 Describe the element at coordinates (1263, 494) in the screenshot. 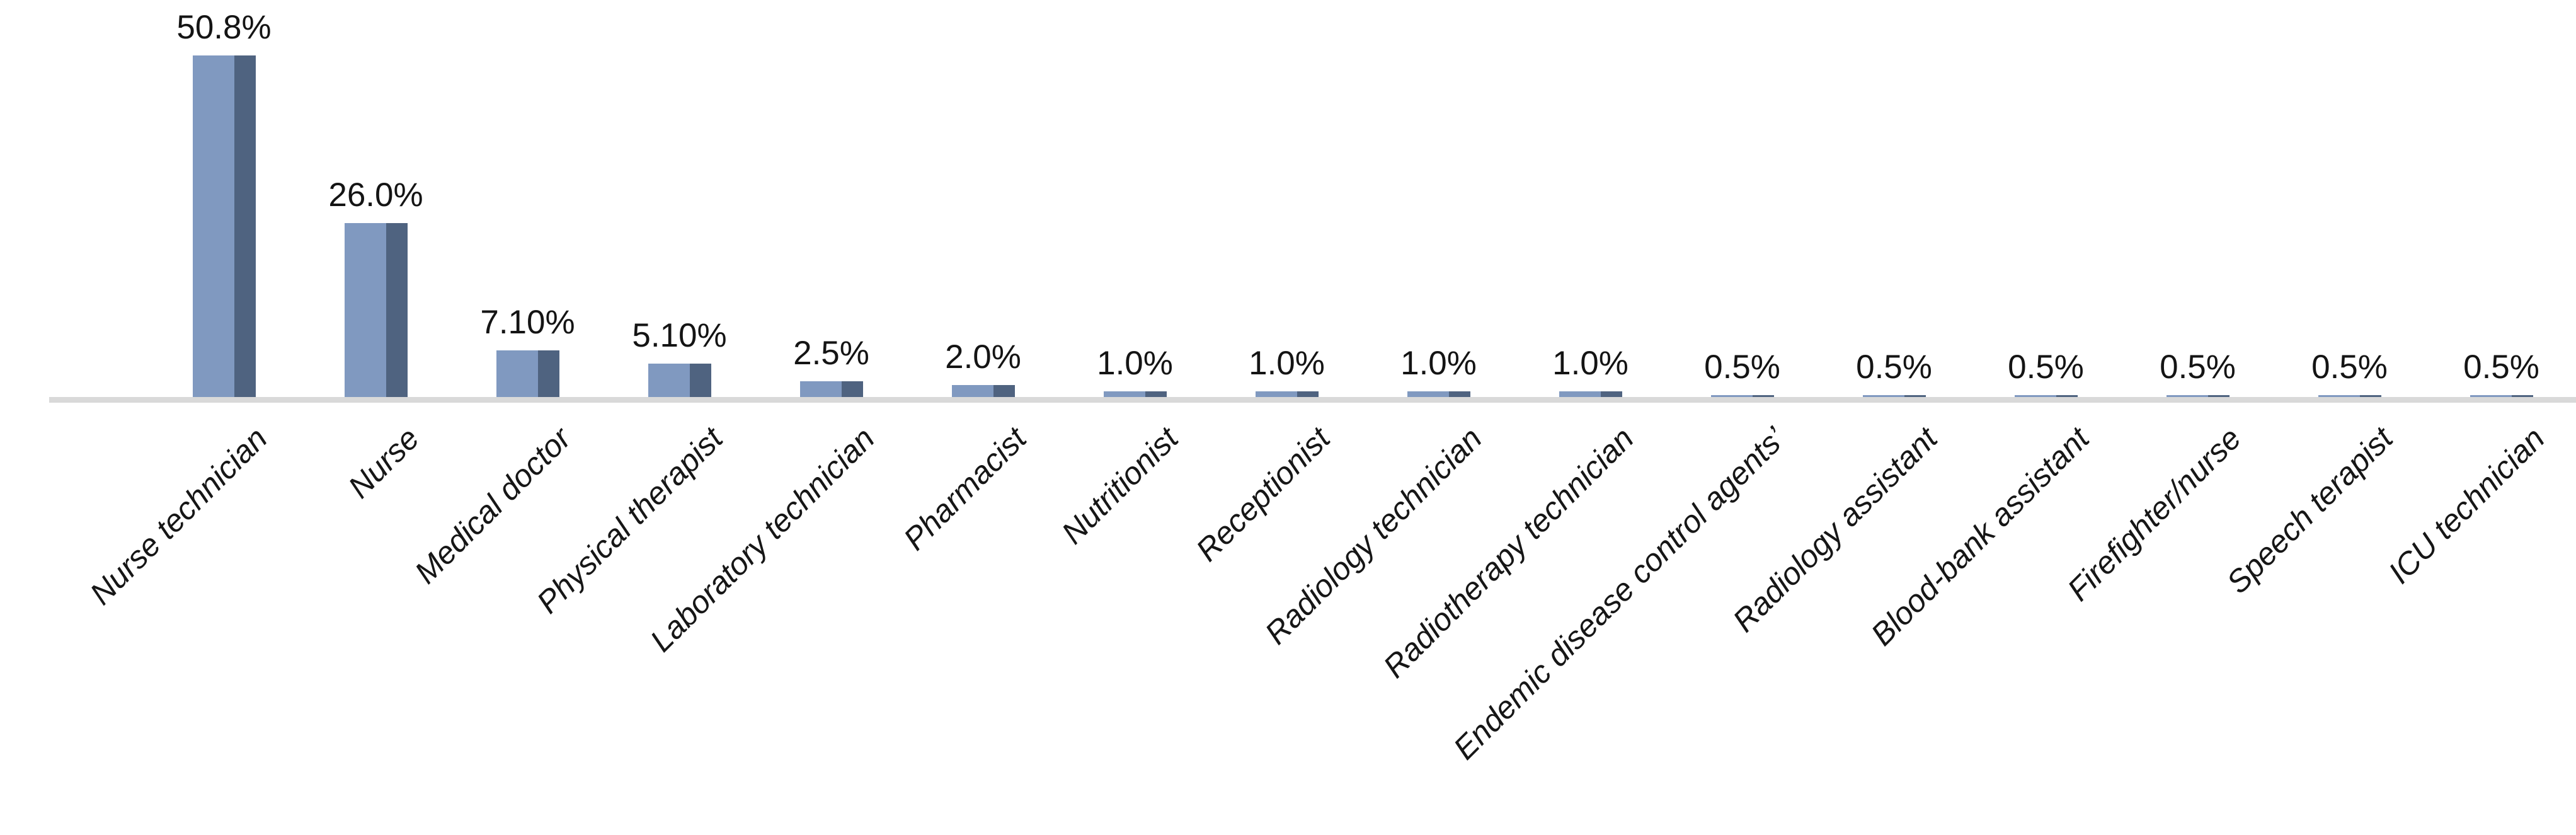

I see `category-label: Receptionist` at that location.